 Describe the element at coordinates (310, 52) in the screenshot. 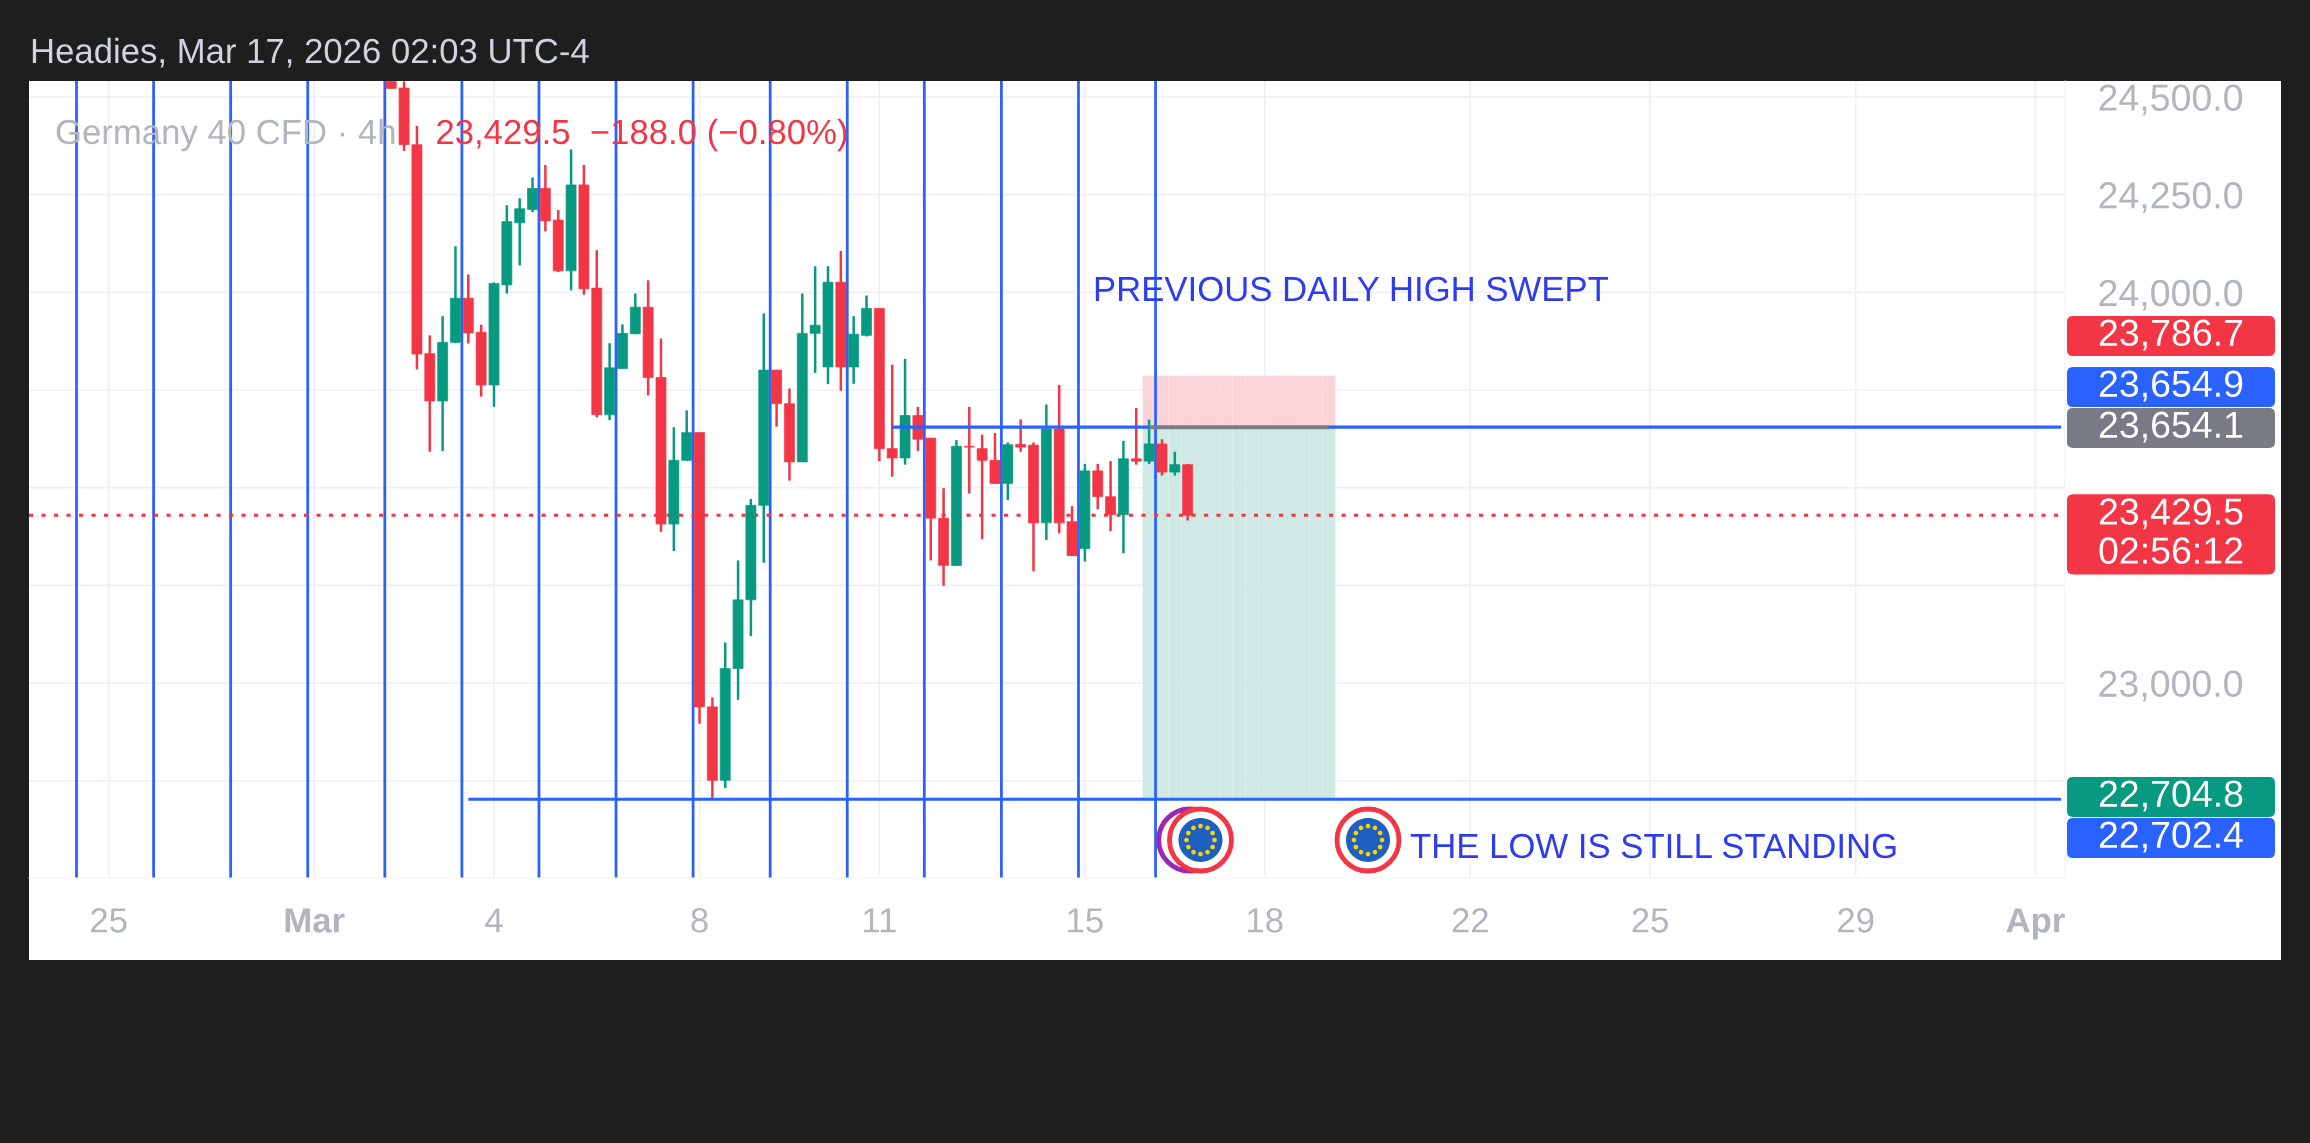

I see `text: Headies, Mar 17, 2026 02:03 UTC-4` at that location.